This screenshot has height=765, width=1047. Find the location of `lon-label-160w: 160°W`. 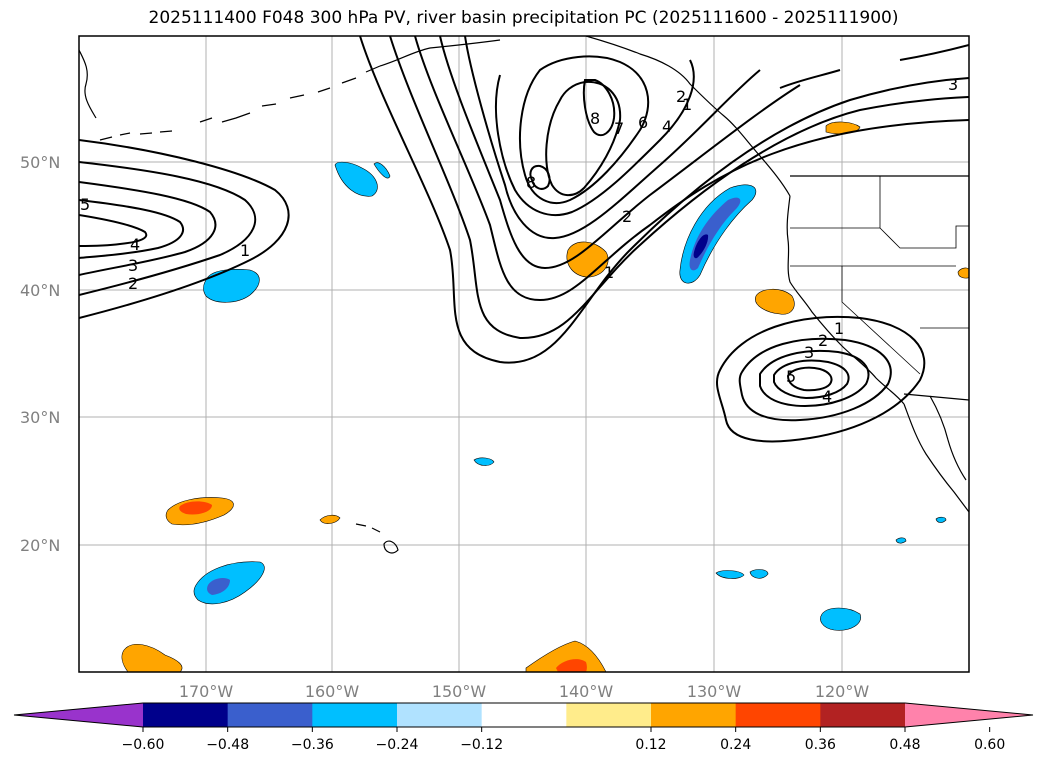

lon-label-160w: 160°W is located at coordinates (332, 691).